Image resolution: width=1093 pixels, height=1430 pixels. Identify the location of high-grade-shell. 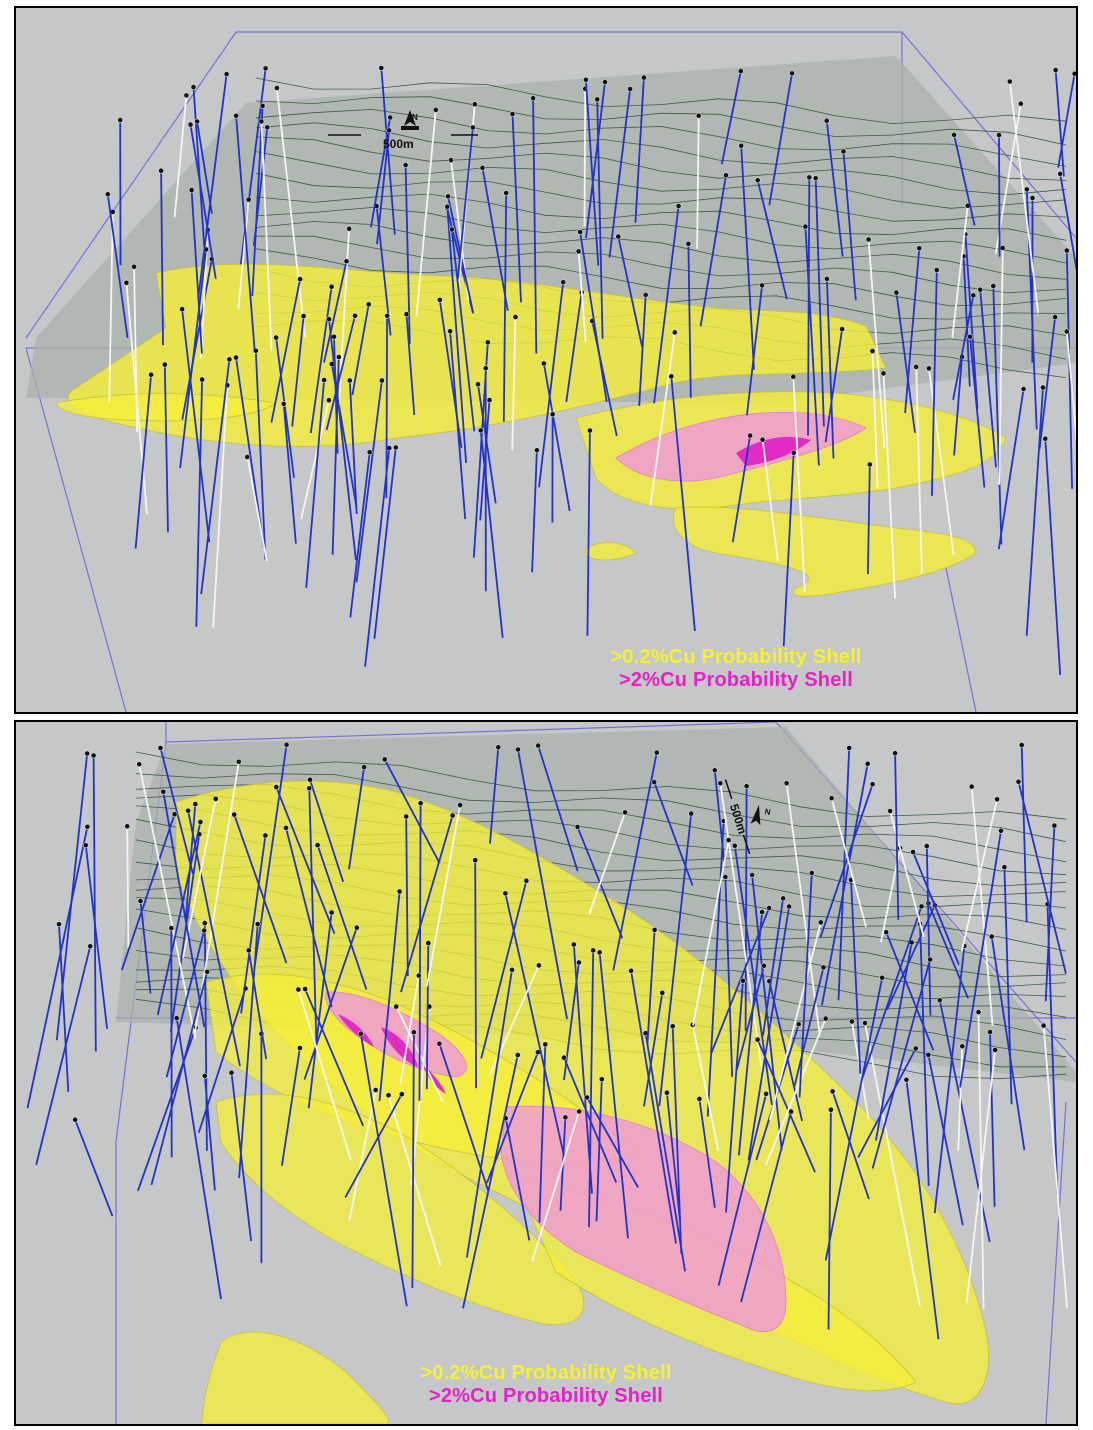
(741, 446).